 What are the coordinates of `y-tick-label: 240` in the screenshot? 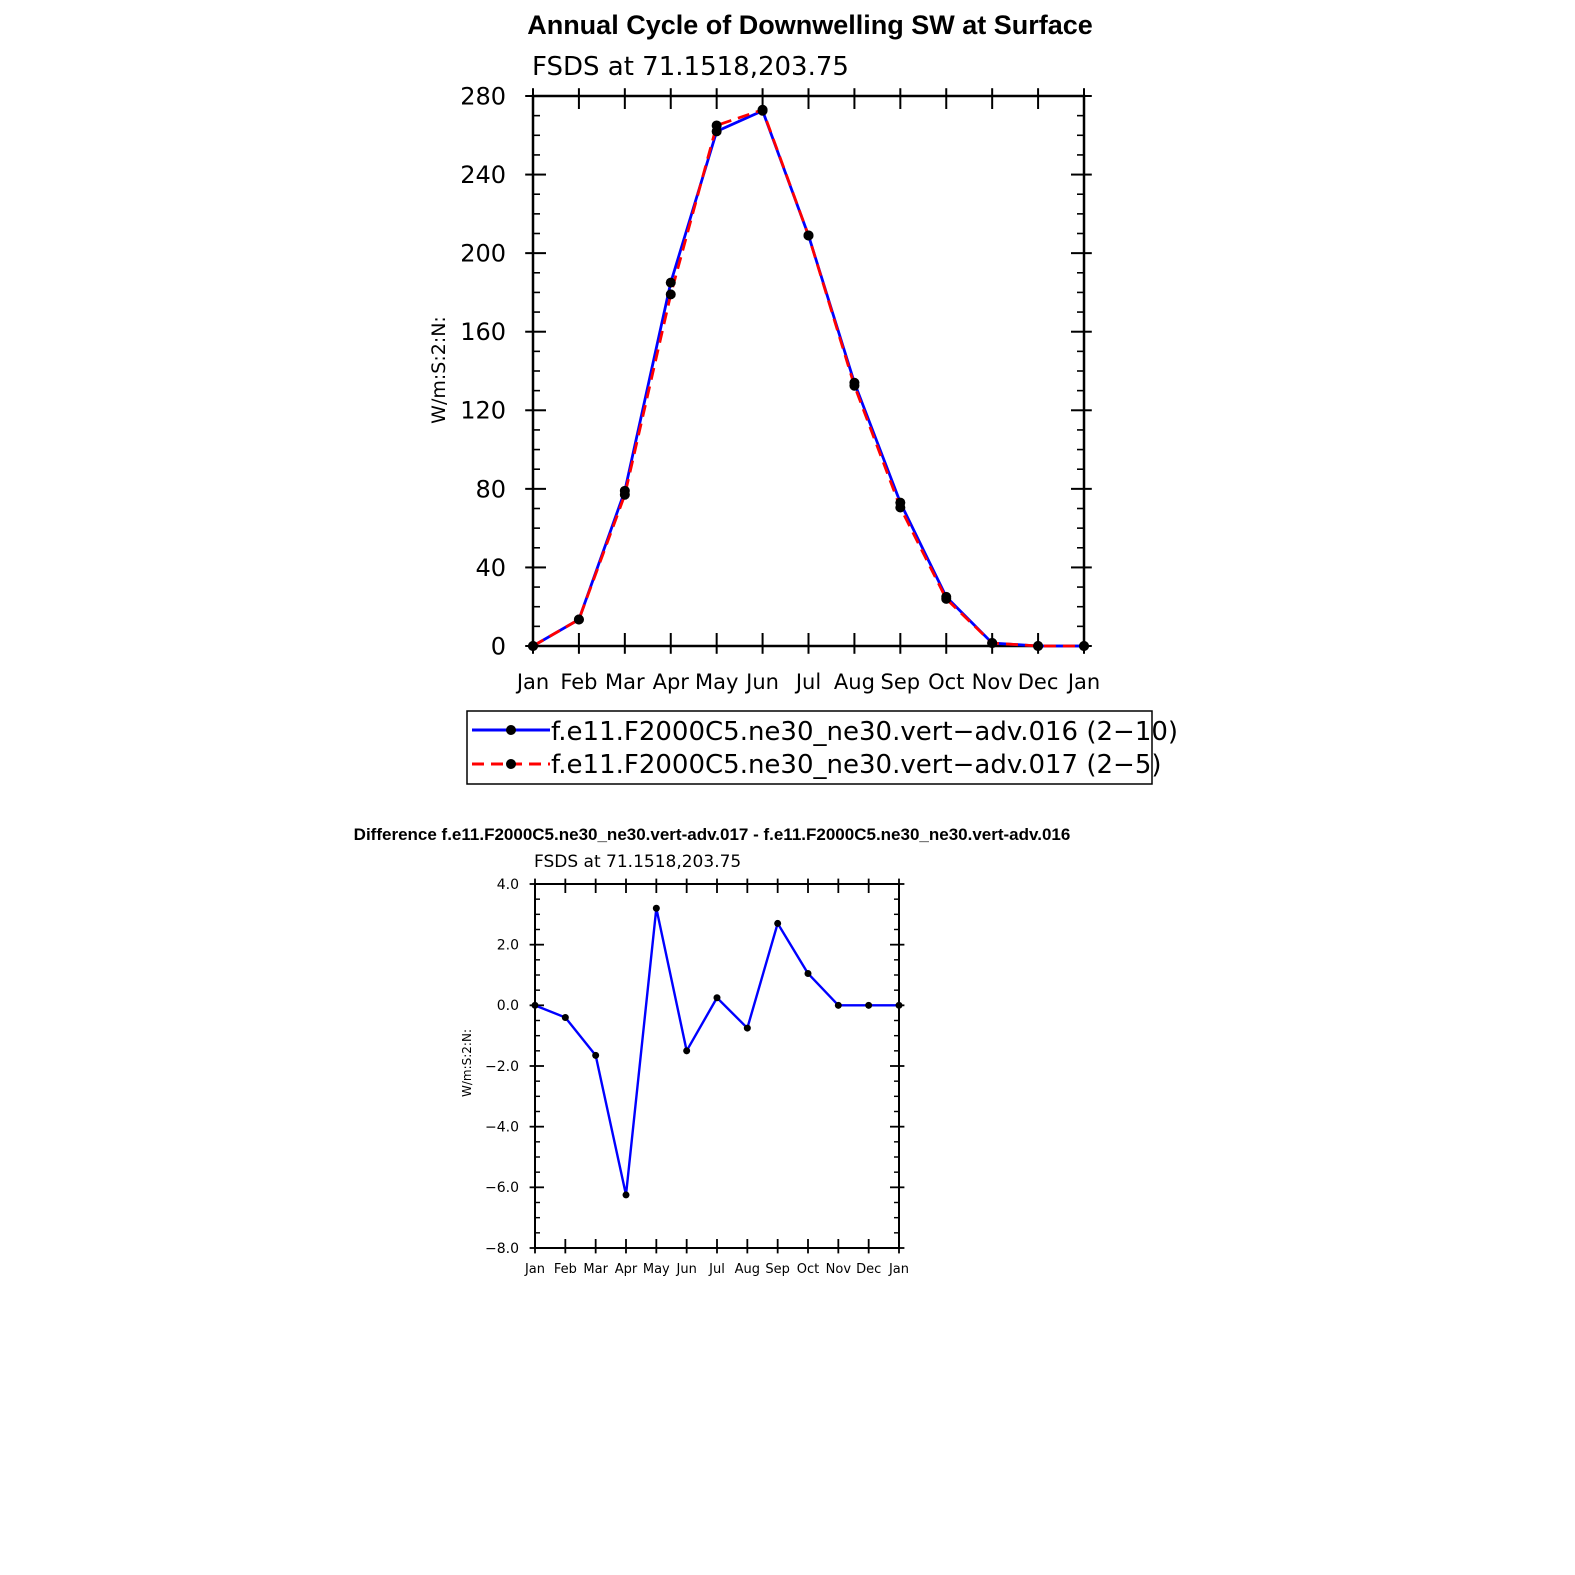 It's located at (483, 175).